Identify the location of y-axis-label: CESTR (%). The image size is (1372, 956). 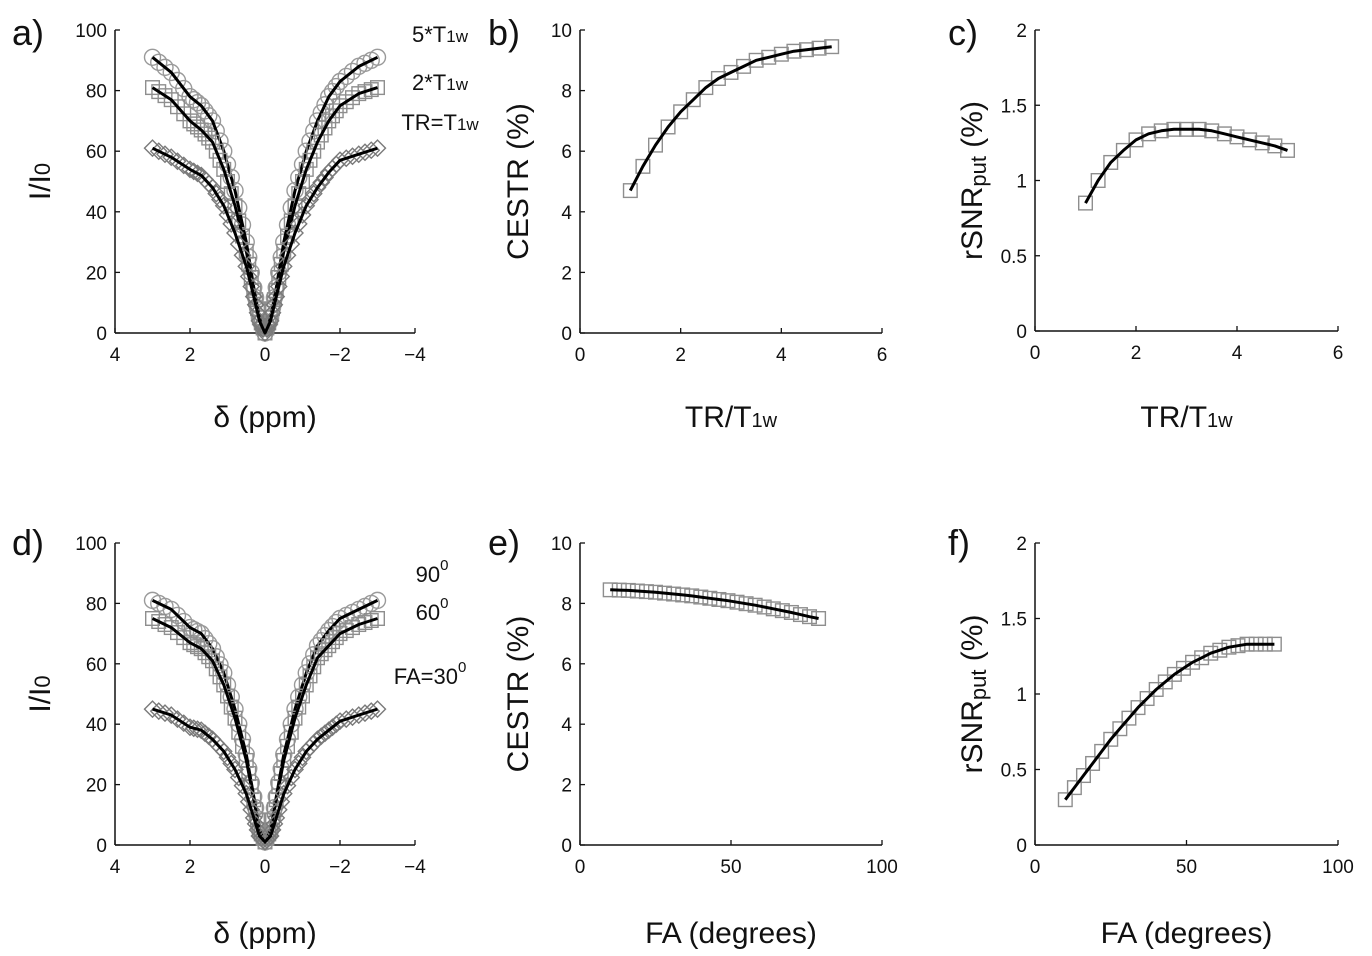
(518, 181).